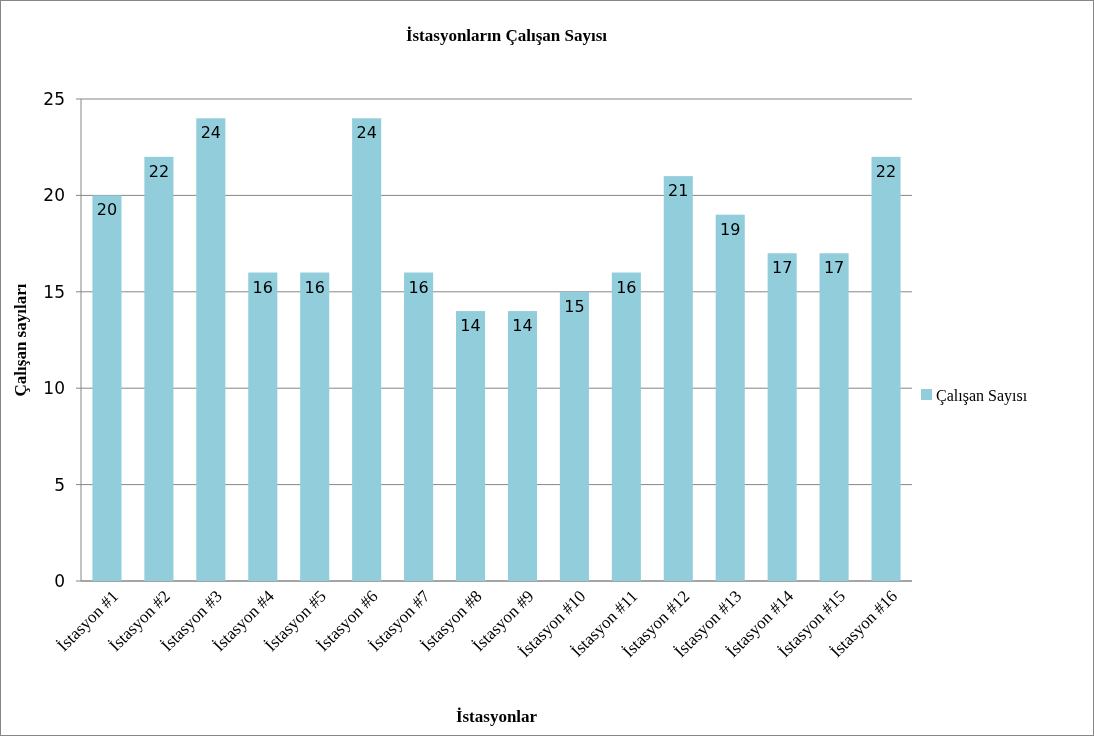 Image resolution: width=1094 pixels, height=736 pixels. What do you see at coordinates (506, 35) in the screenshot?
I see `chart-title: İstasyonların Çalışan Sayısı` at bounding box center [506, 35].